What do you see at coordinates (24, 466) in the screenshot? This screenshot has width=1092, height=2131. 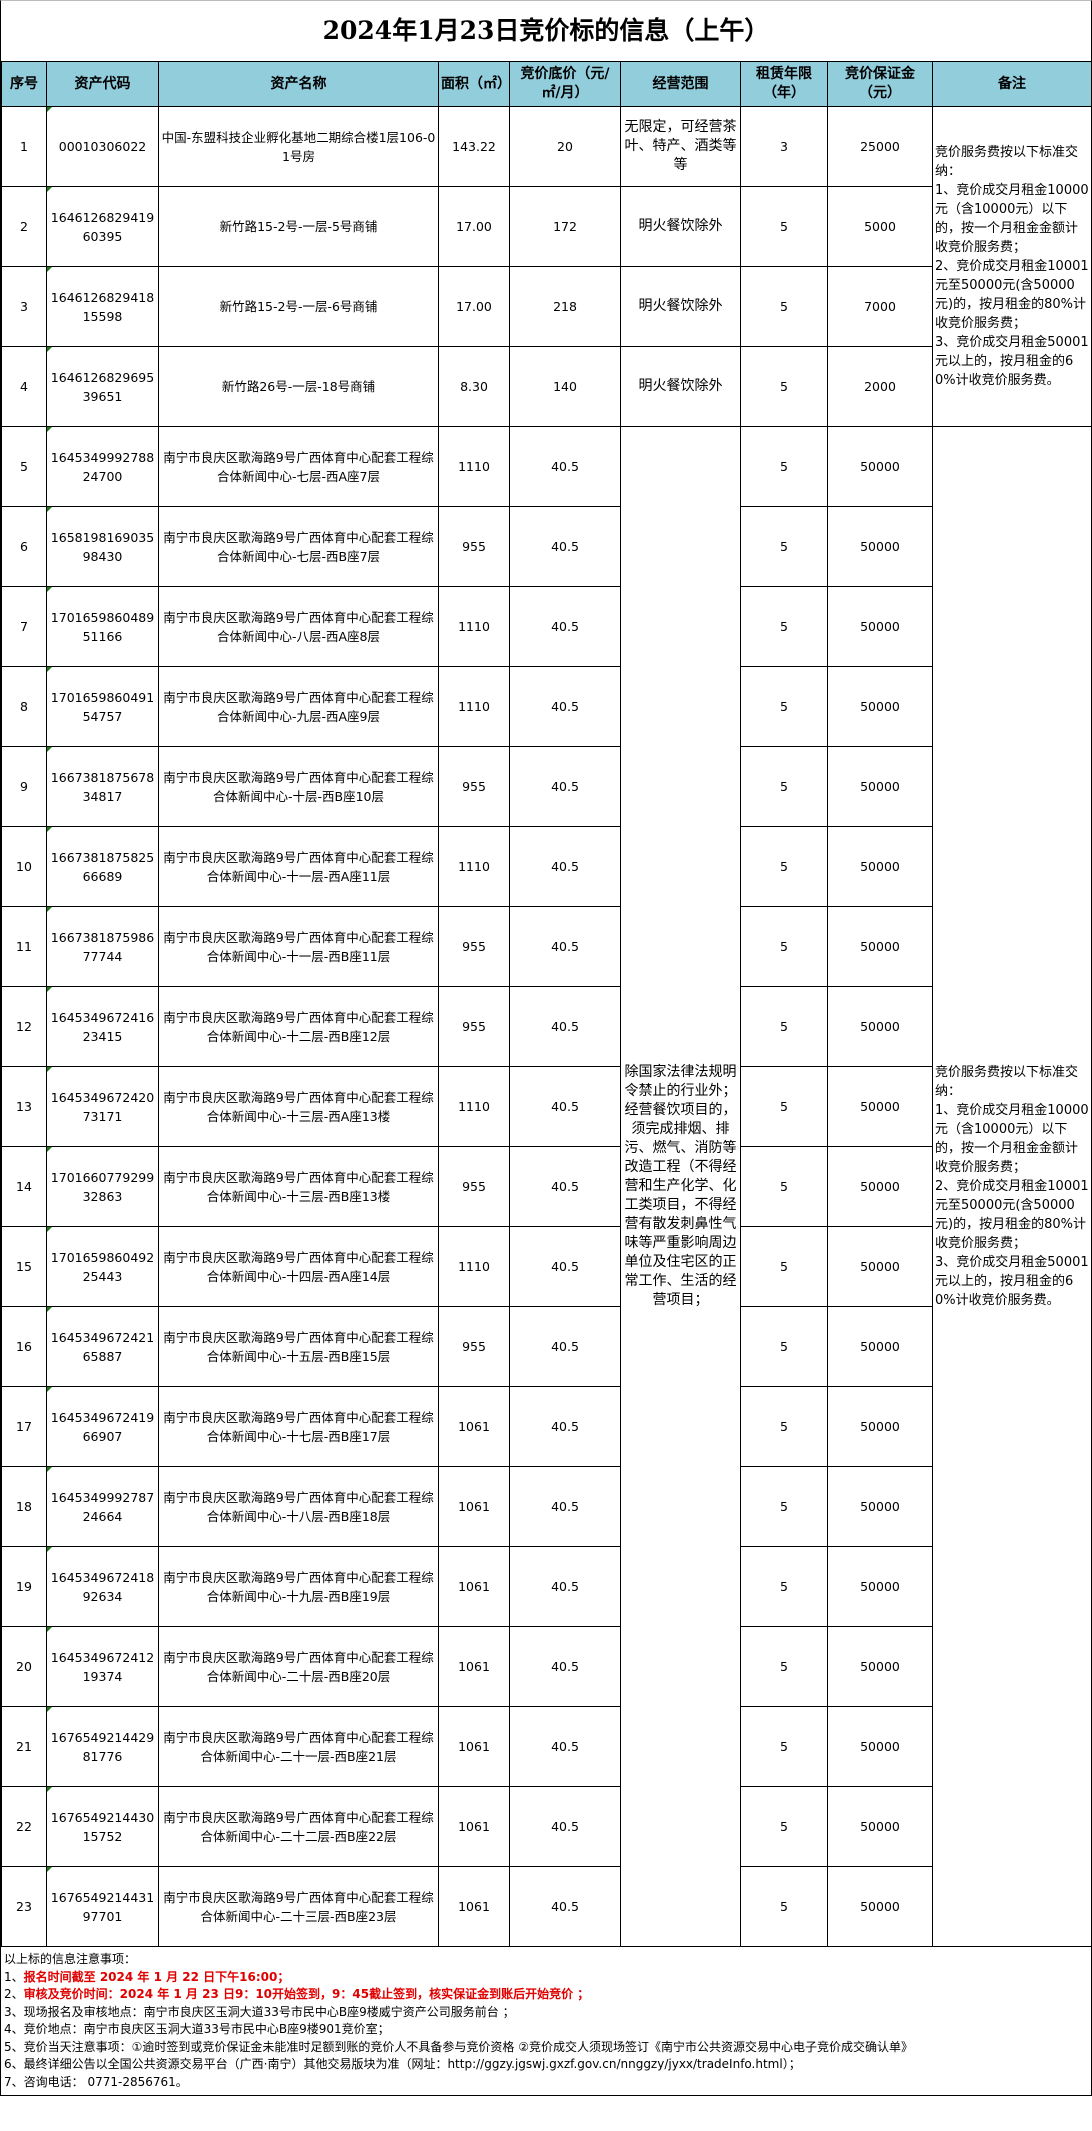 I see `cell-no: 5` at bounding box center [24, 466].